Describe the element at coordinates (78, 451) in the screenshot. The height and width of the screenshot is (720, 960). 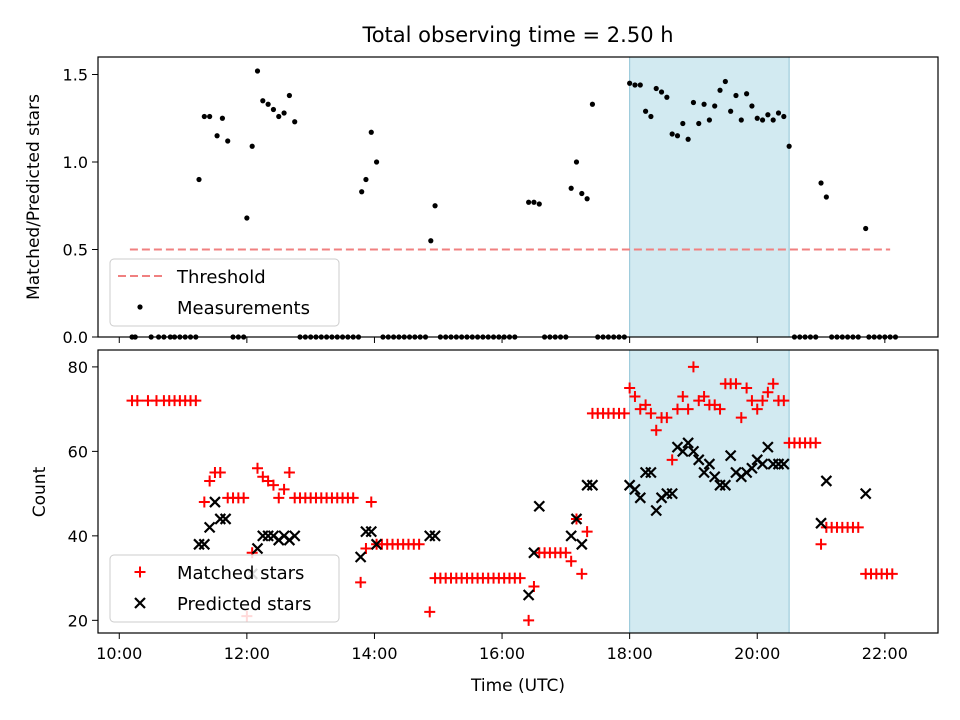
I see `y-tick-label: 60` at that location.